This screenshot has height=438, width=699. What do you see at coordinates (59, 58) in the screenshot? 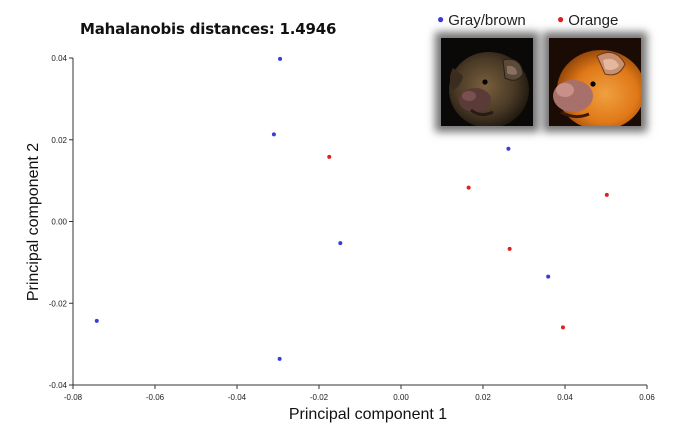
I see `y-tick-label: 0.04` at bounding box center [59, 58].